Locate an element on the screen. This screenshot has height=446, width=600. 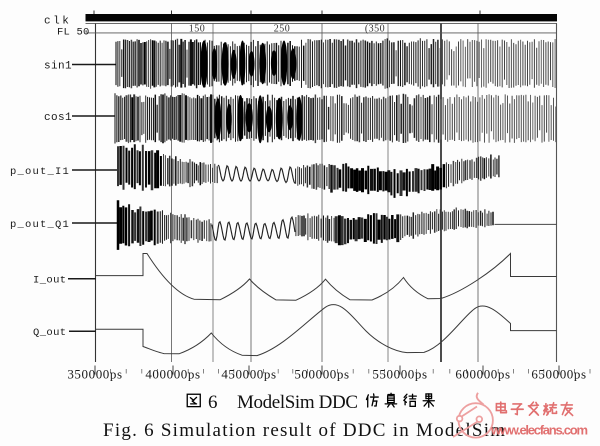
svg-text: FL 50 is located at coordinates (73, 33).